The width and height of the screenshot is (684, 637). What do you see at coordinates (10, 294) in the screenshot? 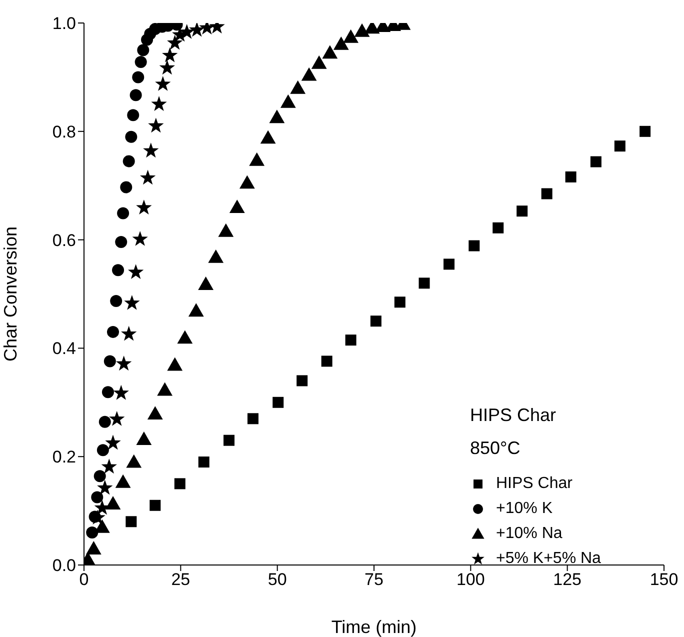
I see `y-axis-title: Char Conversion` at bounding box center [10, 294].